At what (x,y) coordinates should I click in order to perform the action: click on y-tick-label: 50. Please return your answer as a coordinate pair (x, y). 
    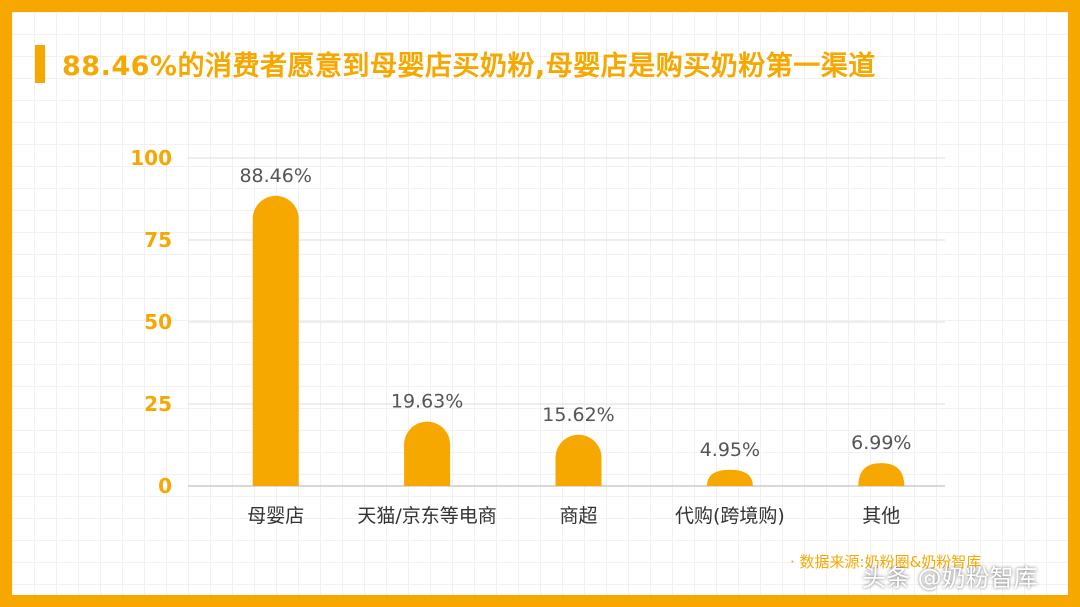
    Looking at the image, I should click on (158, 322).